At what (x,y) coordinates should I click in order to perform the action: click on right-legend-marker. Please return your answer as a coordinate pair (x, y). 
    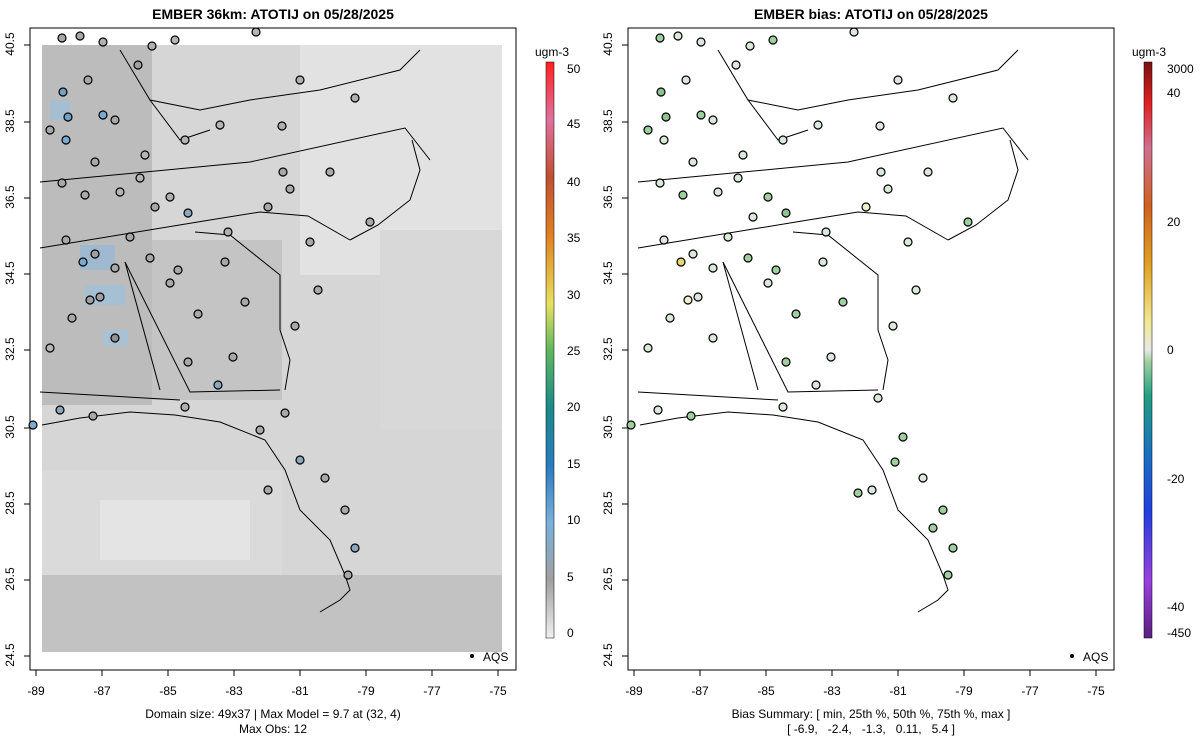
    Looking at the image, I should click on (1072, 656).